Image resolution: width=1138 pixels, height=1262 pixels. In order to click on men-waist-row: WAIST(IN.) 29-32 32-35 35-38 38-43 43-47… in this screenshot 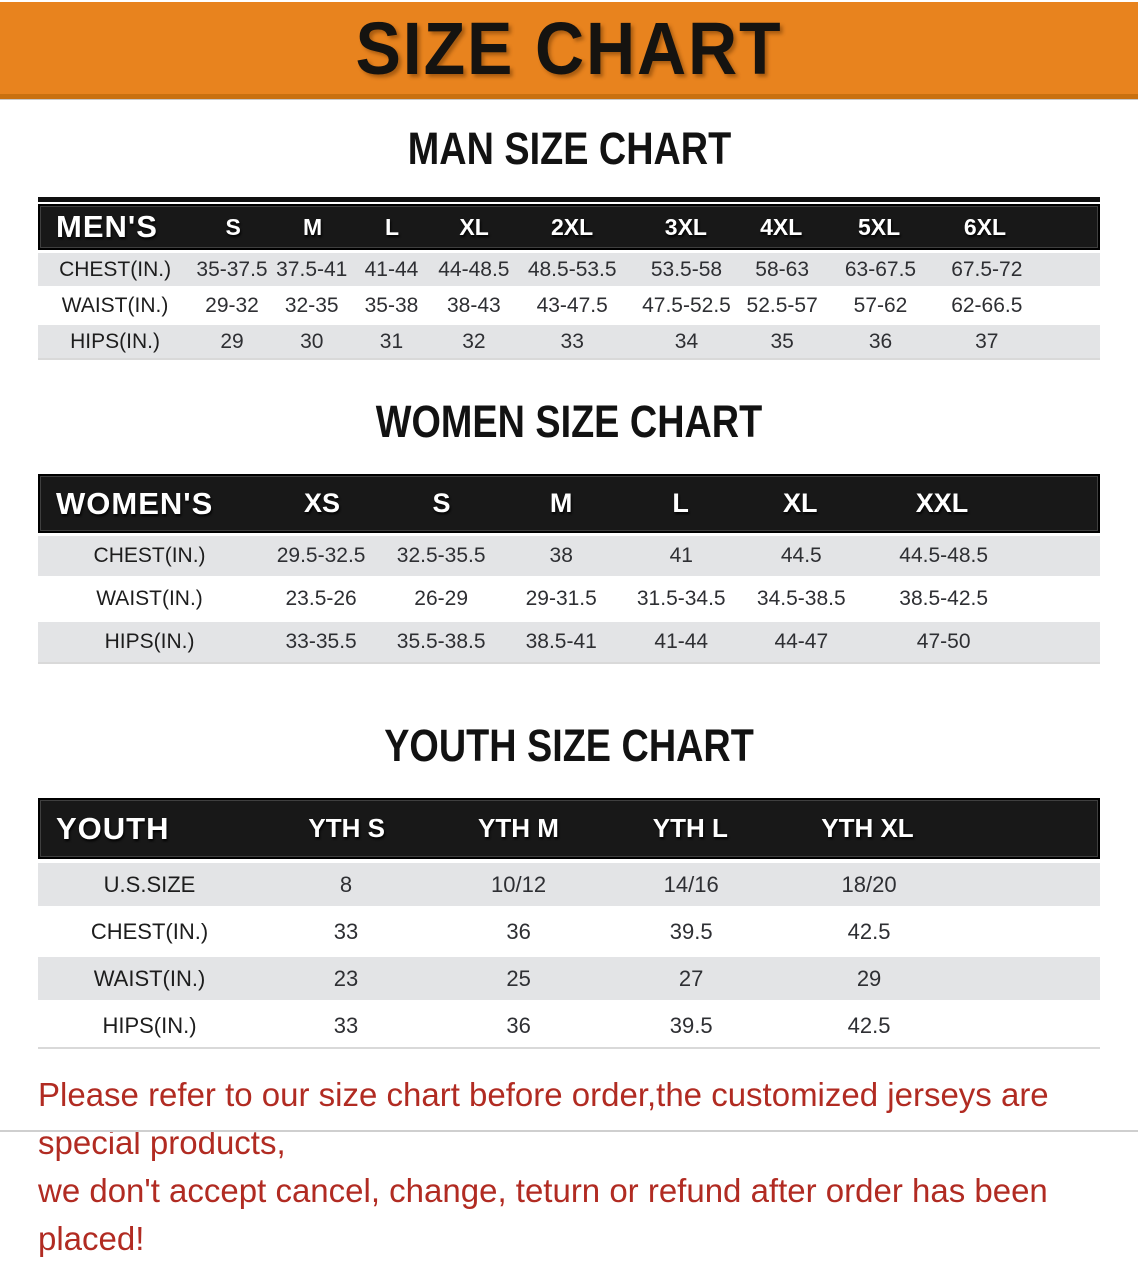, I will do `click(569, 305)`.